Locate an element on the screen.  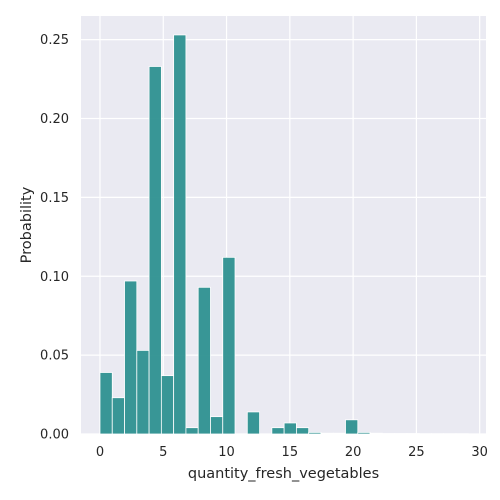
y-tick-label: 0.10 is located at coordinates (54, 277).